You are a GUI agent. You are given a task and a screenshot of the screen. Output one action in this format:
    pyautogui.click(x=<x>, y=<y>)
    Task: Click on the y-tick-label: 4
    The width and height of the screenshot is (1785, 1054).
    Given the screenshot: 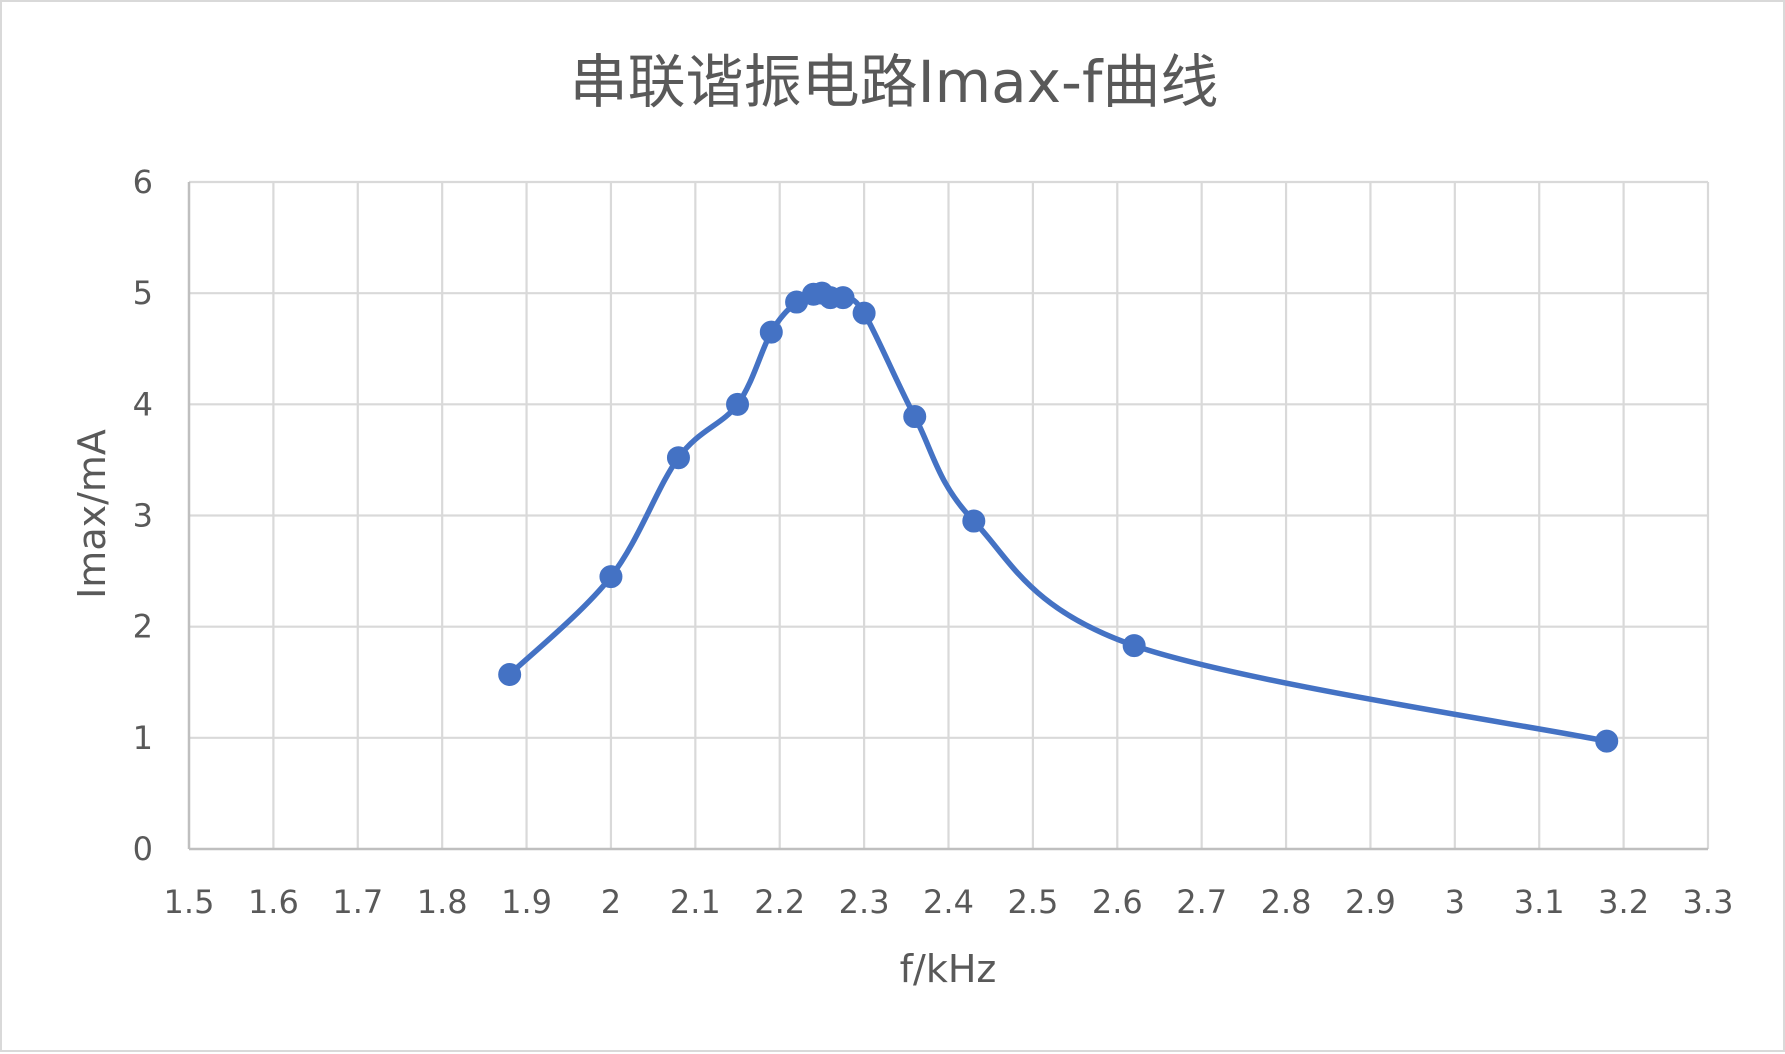 What is the action you would take?
    pyautogui.click(x=143, y=404)
    